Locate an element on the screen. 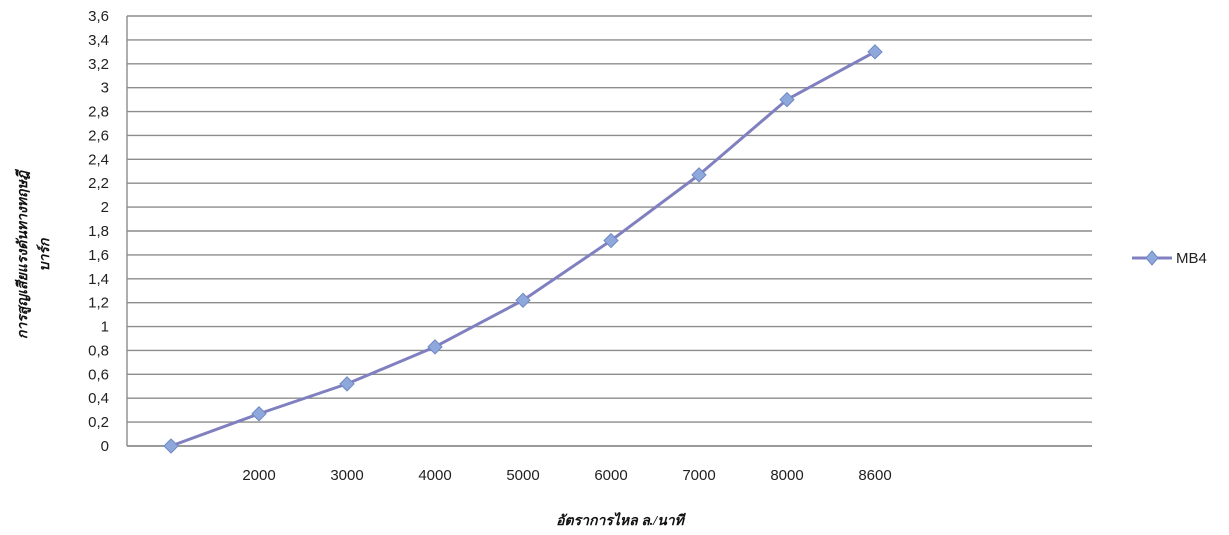  y-tick-label: 1,8 is located at coordinates (98, 231).